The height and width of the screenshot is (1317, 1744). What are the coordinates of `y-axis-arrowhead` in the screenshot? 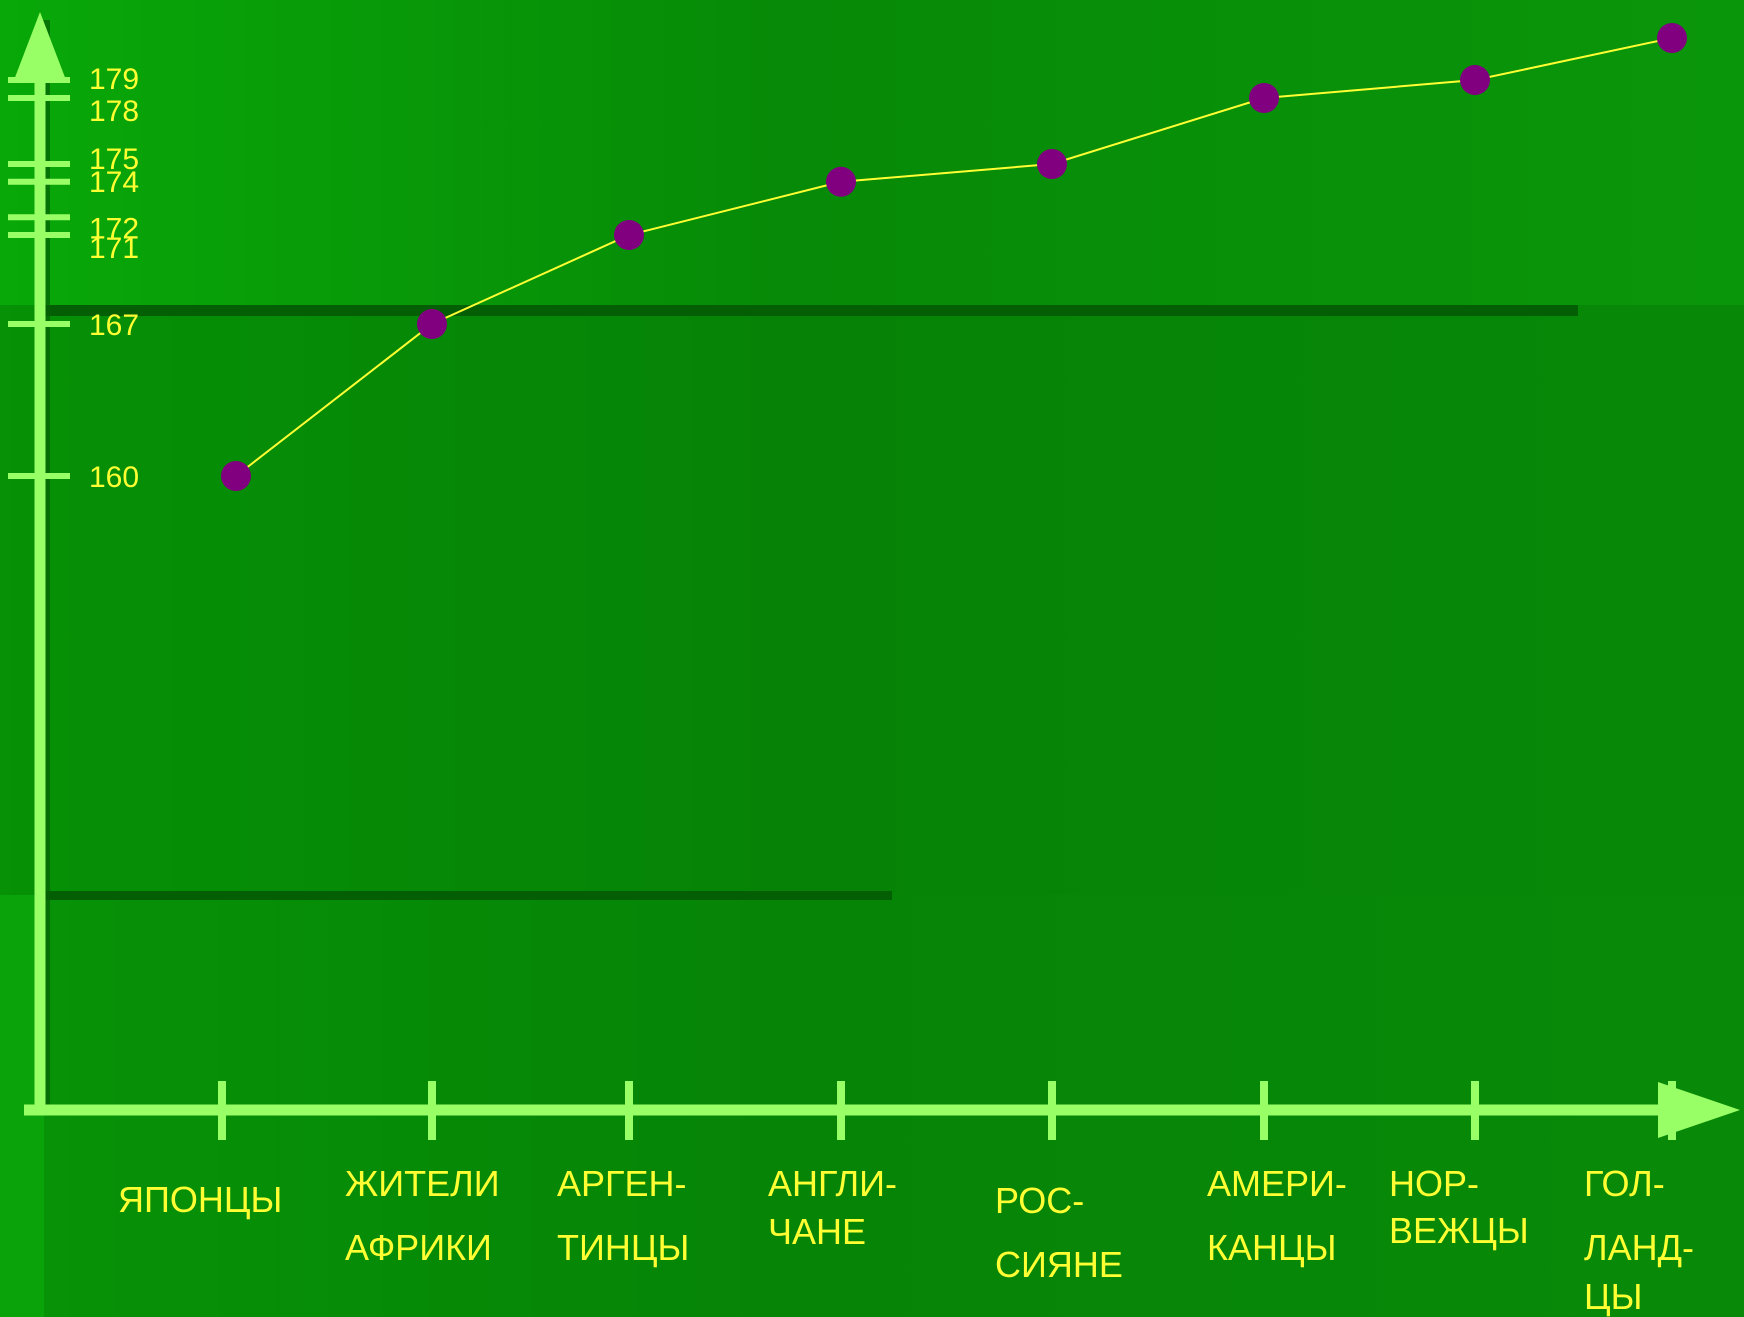 It's located at (40, 46).